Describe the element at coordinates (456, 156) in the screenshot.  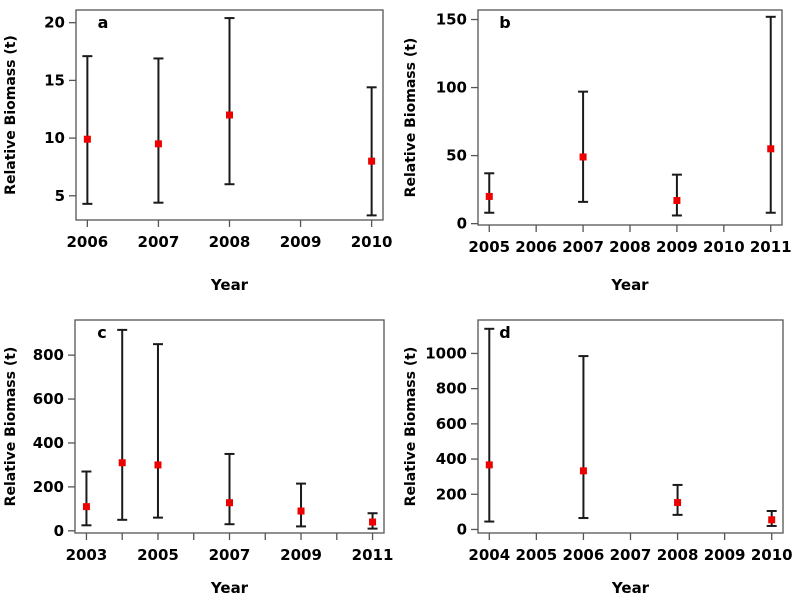
I see `y-tick-label: 50` at that location.